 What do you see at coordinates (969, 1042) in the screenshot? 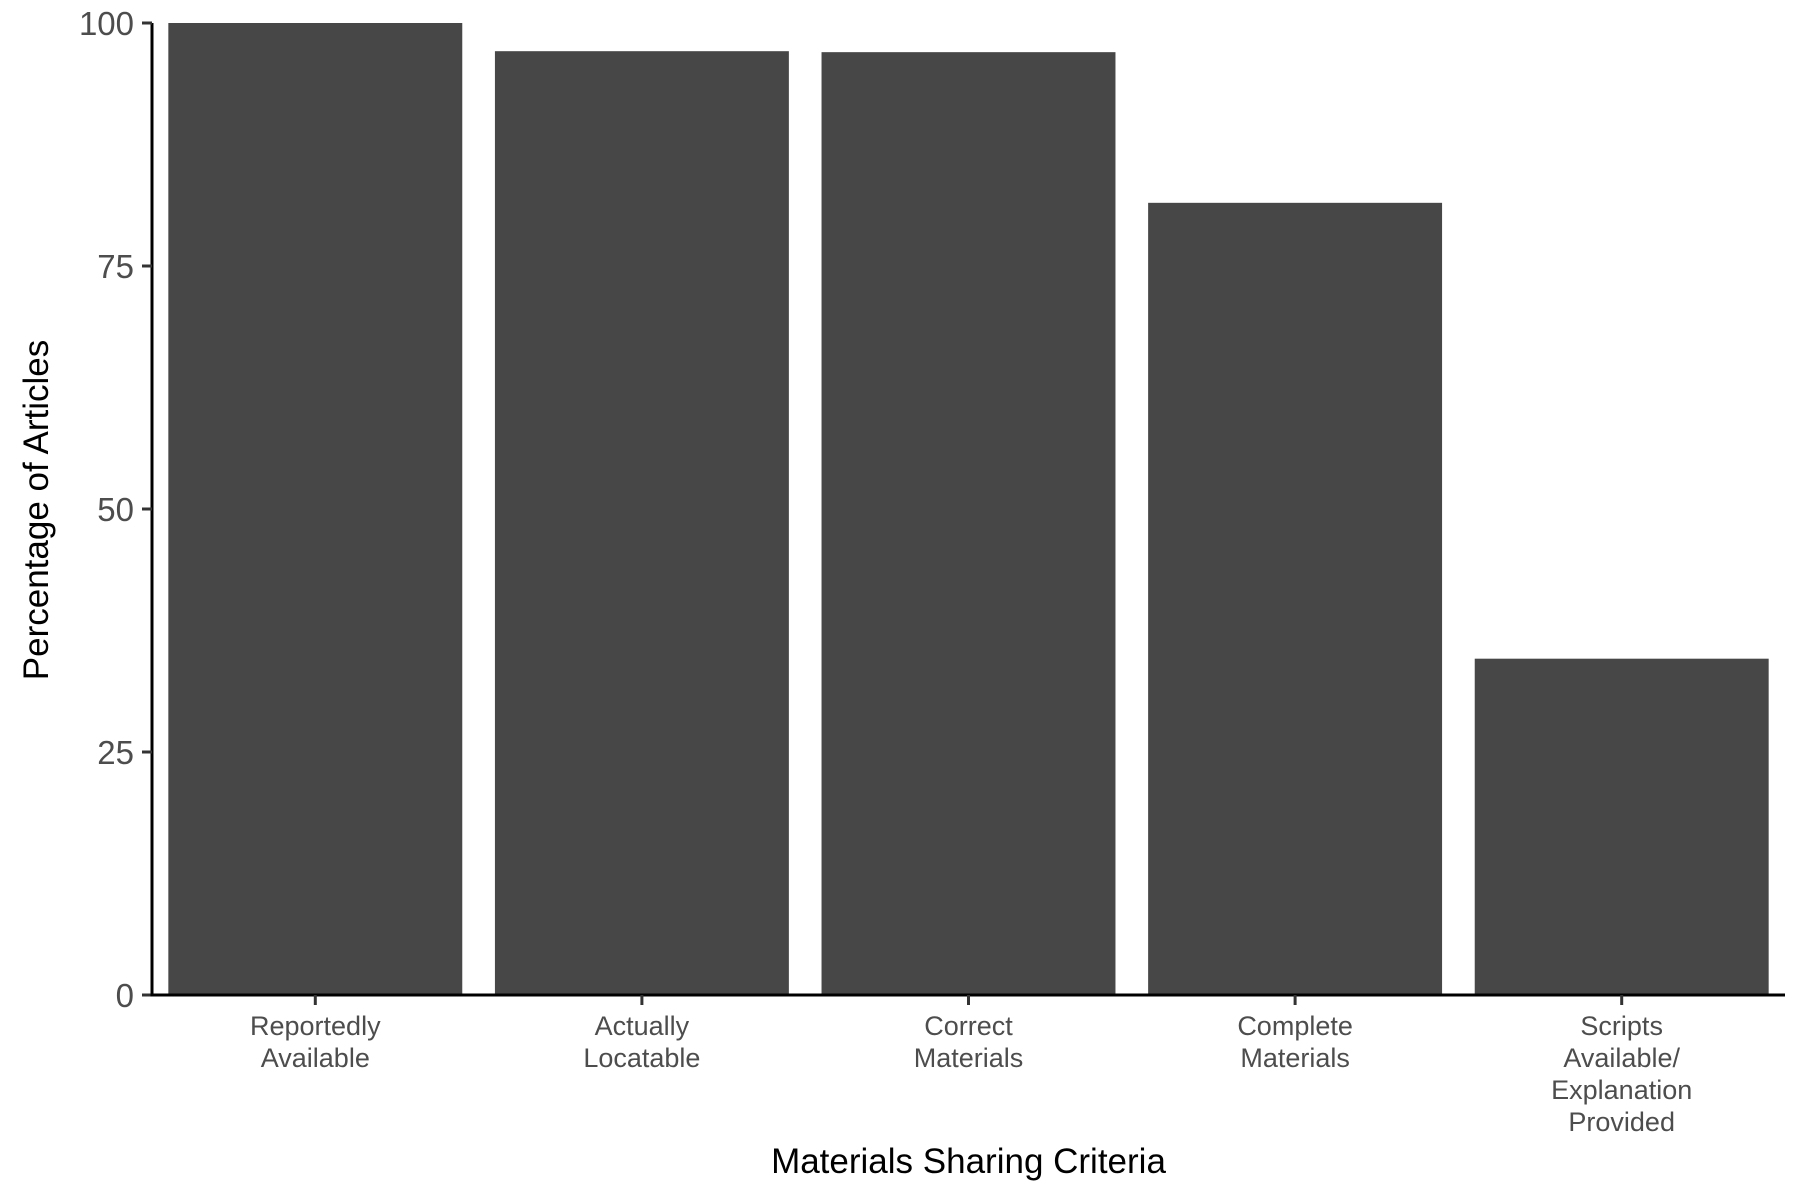
I see `x-tick-label: Correct Materials` at bounding box center [969, 1042].